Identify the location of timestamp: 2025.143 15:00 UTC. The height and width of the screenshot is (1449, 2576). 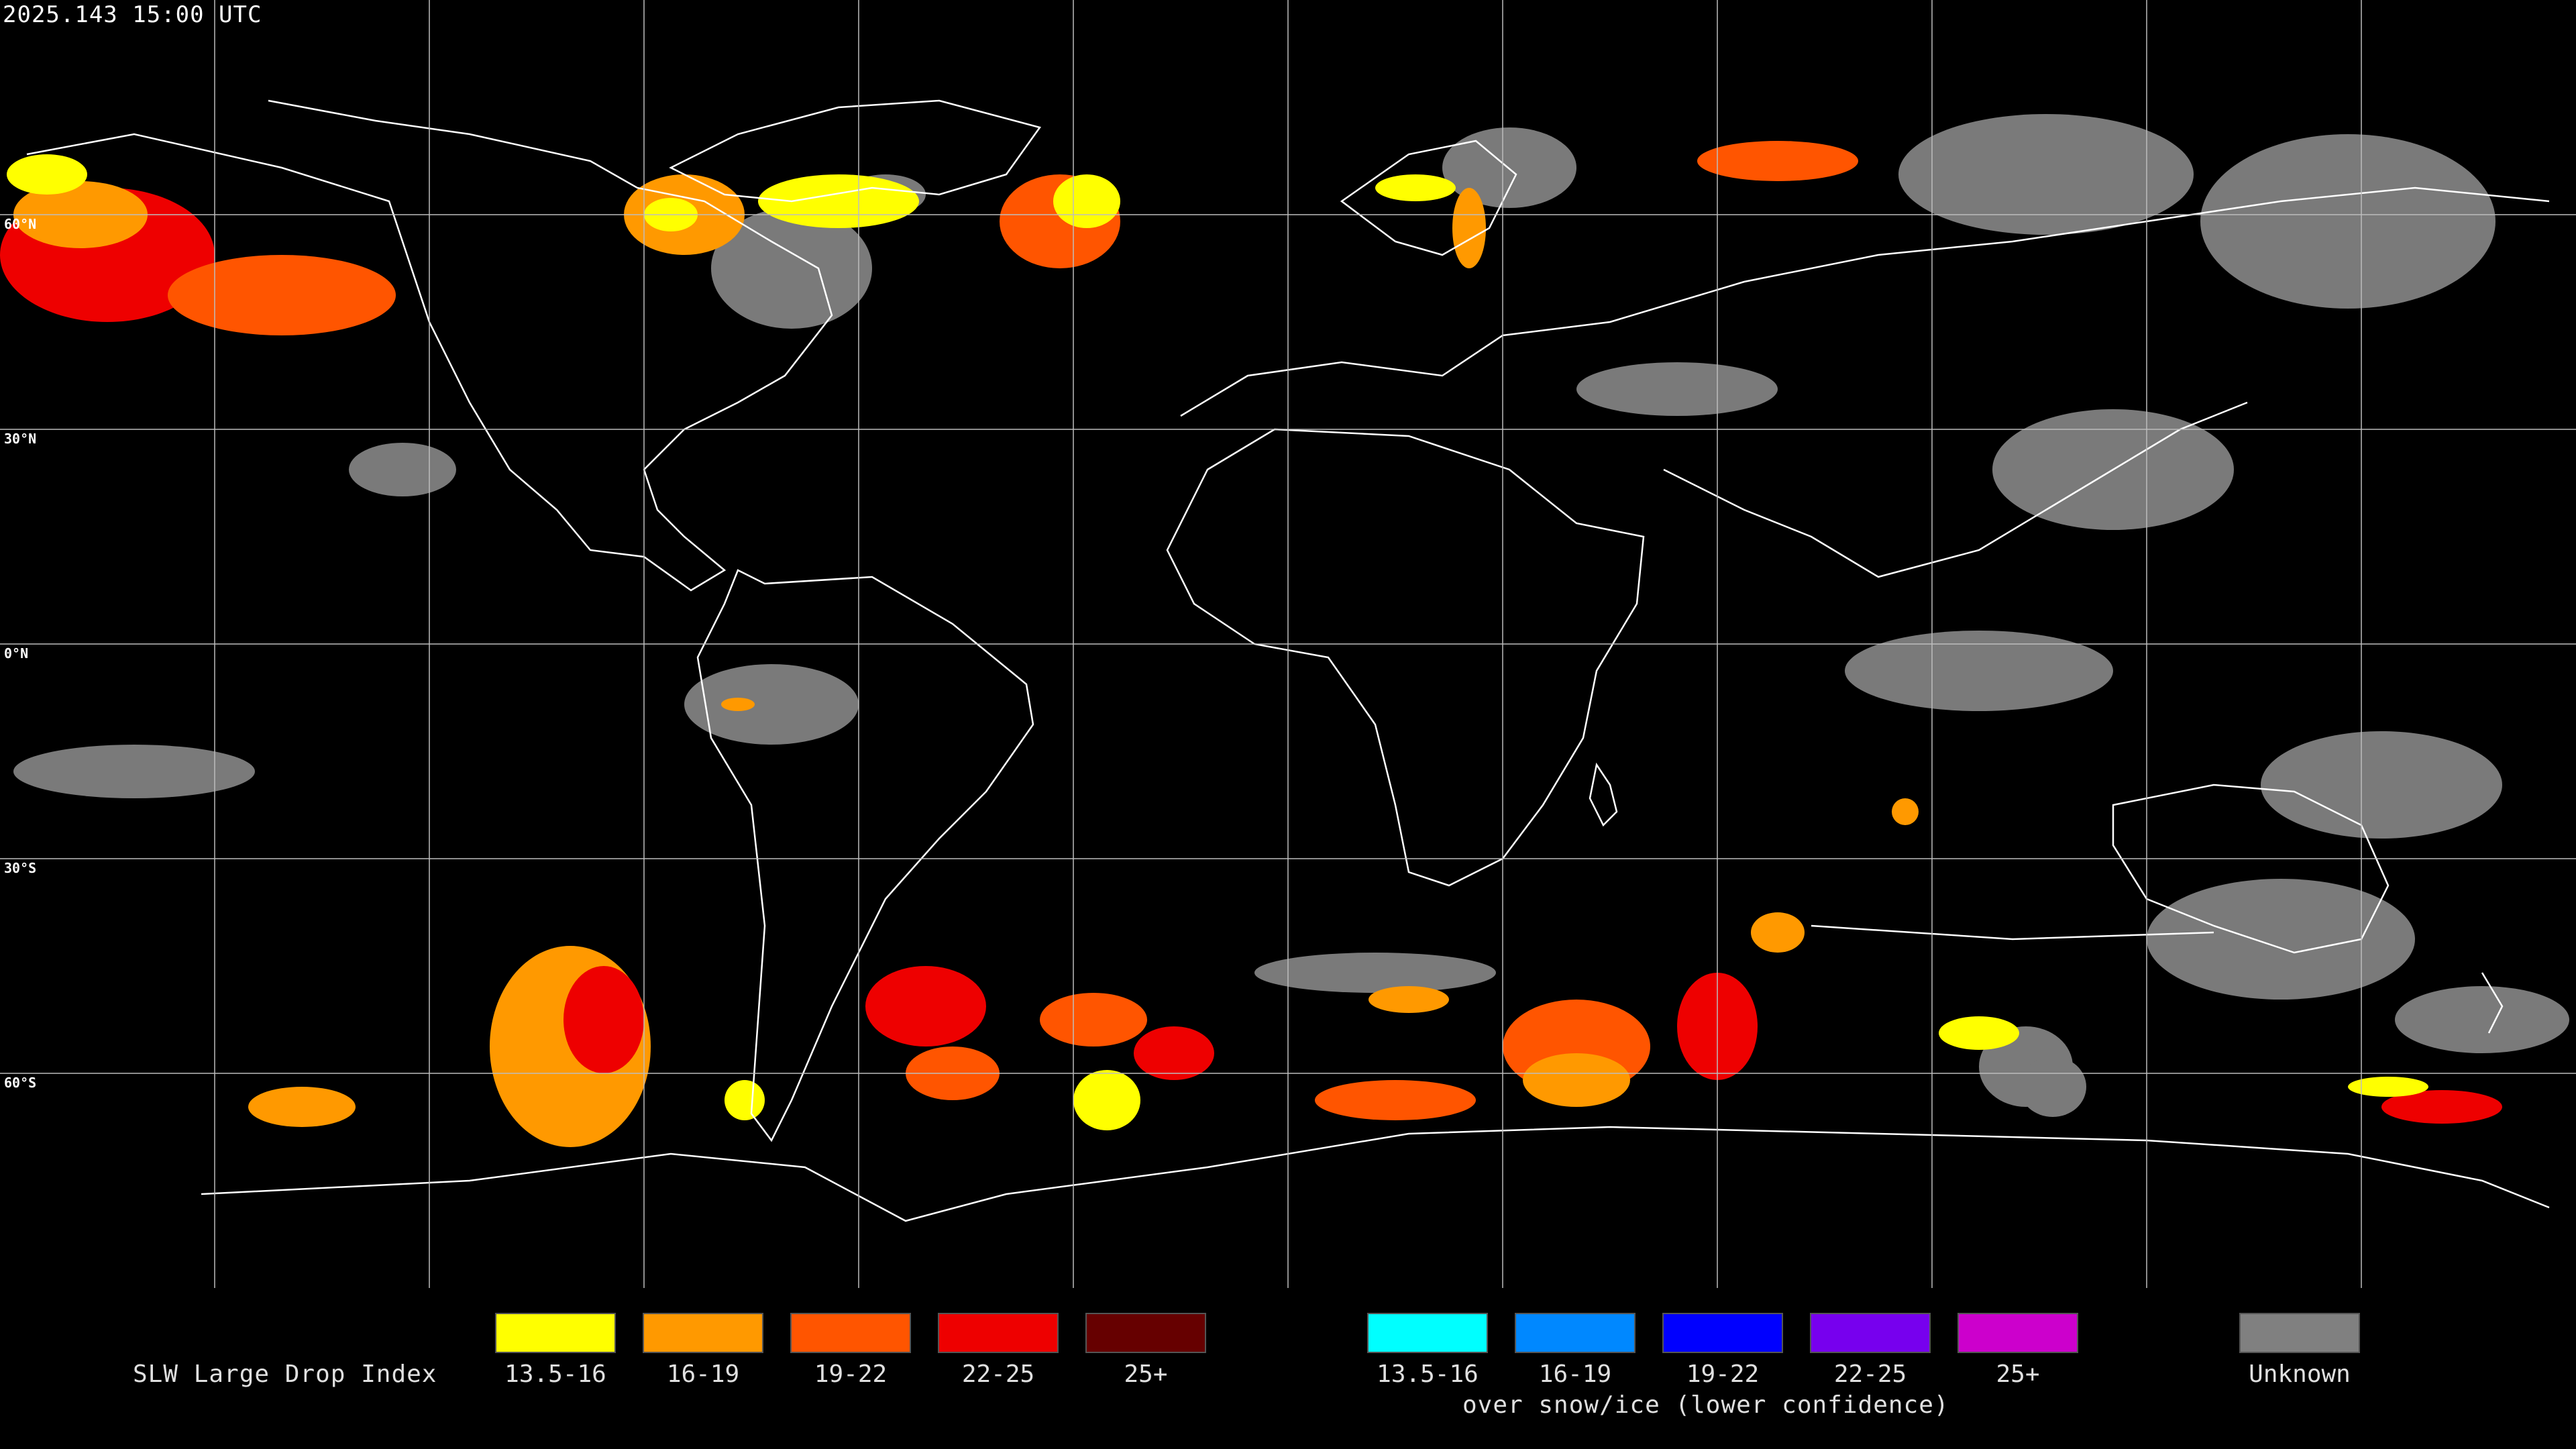
(132, 14).